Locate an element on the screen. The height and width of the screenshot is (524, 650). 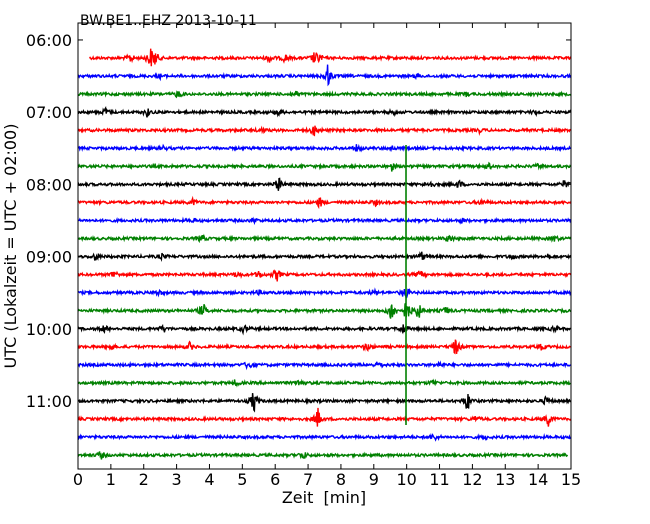
x-tick-label: 6 is located at coordinates (275, 479).